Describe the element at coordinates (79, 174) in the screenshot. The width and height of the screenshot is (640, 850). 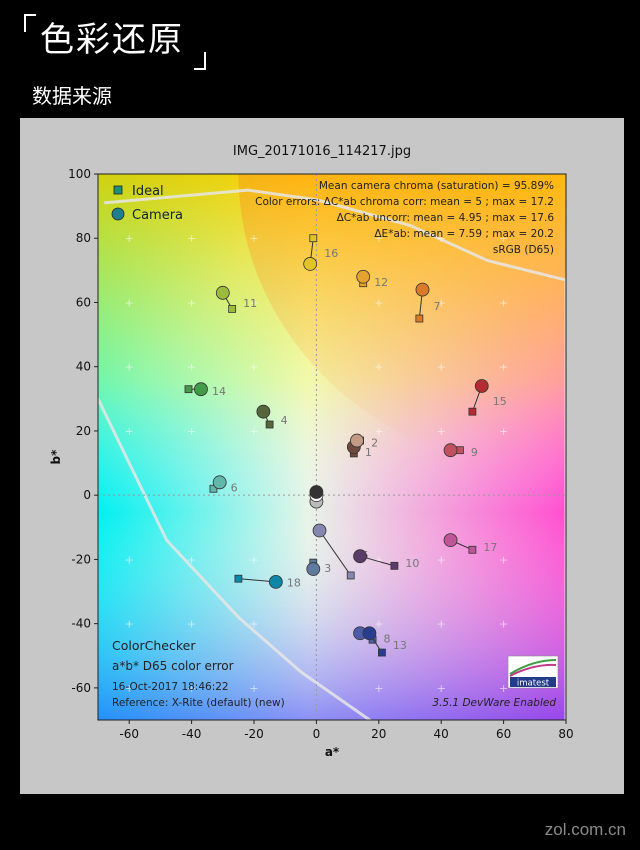
I see `y-tick-label: 100` at that location.